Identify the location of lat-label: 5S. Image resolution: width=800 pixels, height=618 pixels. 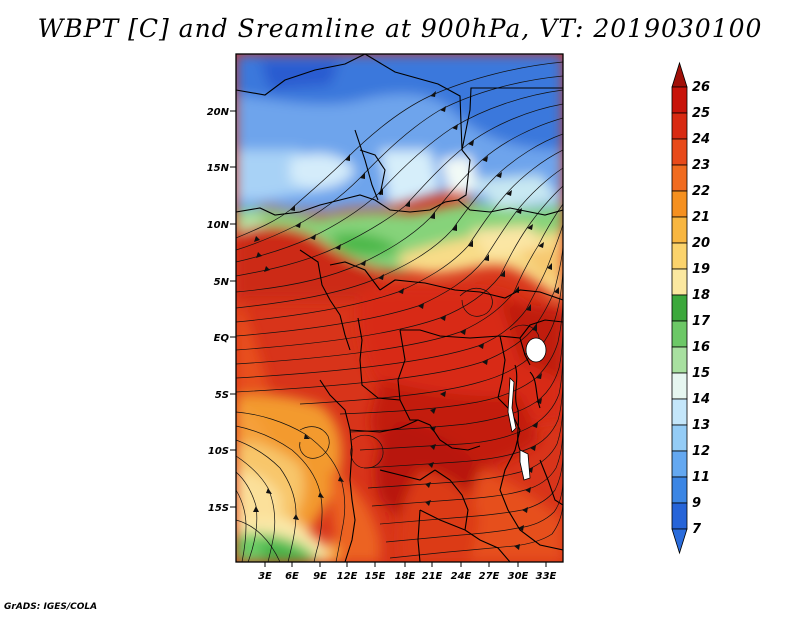
(222, 395).